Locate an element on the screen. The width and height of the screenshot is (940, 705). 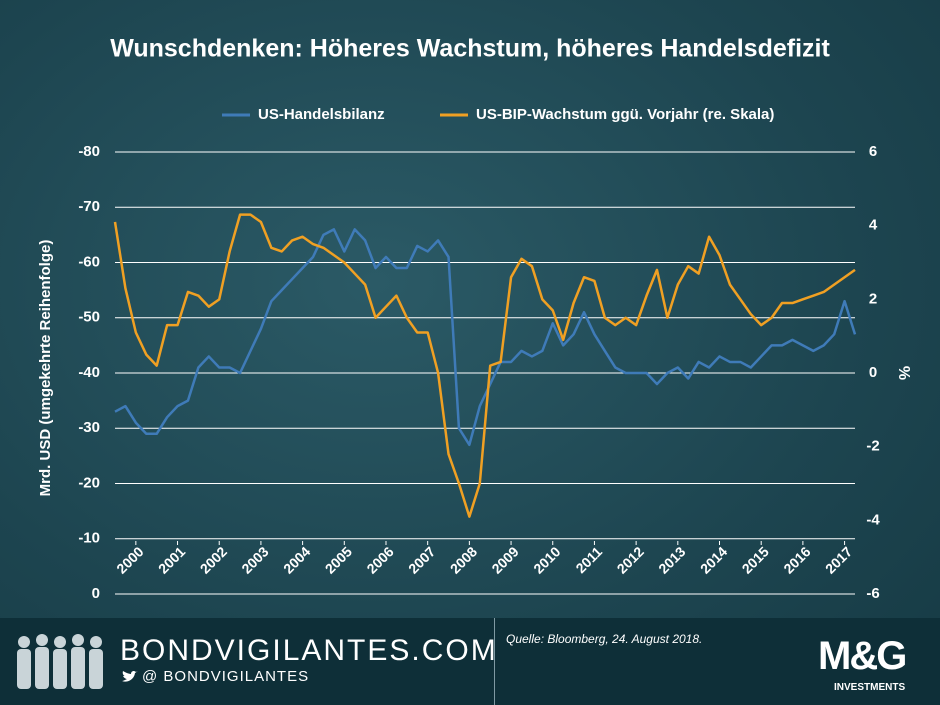
y2-tick-label: -6 is located at coordinates (872, 593).